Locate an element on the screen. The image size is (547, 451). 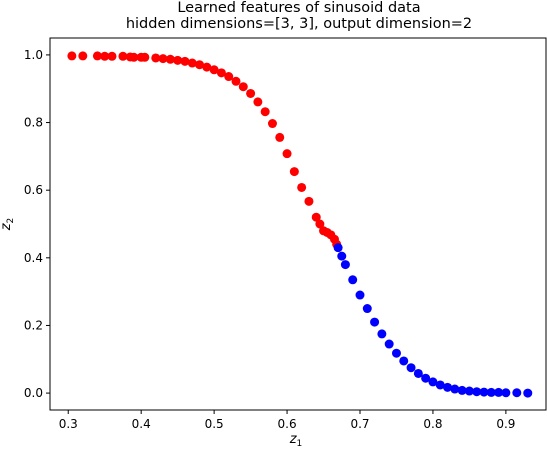
y-tick-label-5: 1.0 is located at coordinates (33, 55).